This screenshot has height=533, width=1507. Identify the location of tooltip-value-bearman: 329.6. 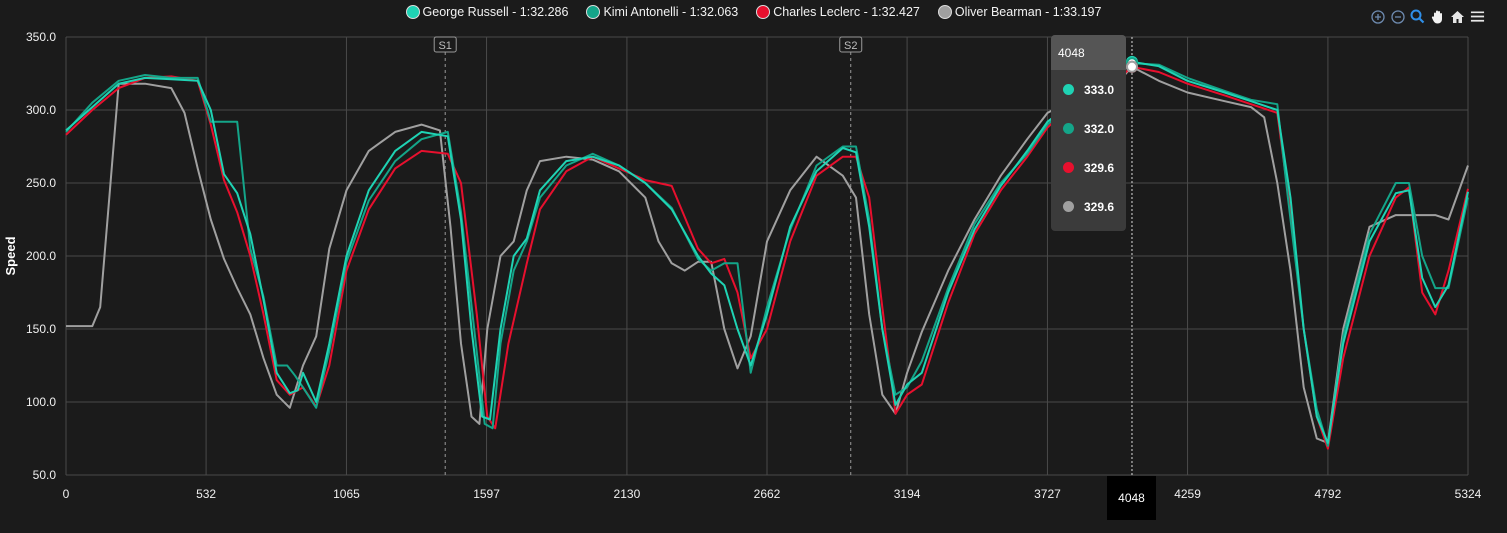
(1099, 206).